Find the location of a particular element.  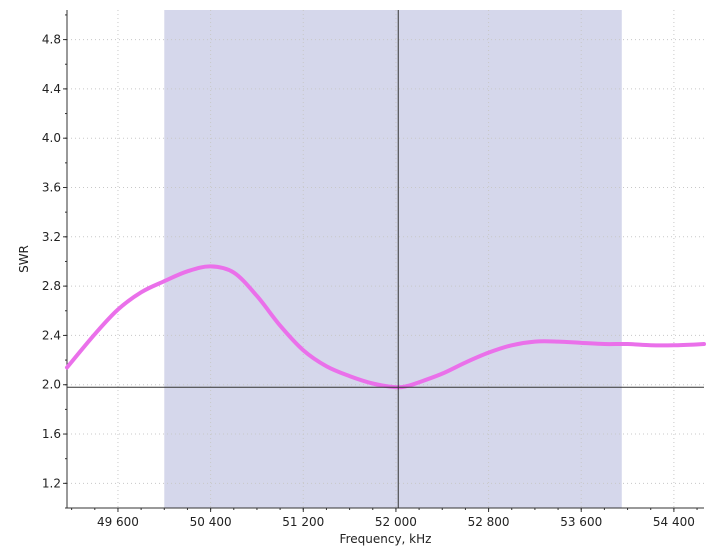

y-tick-label: 2.8 is located at coordinates (51, 286).